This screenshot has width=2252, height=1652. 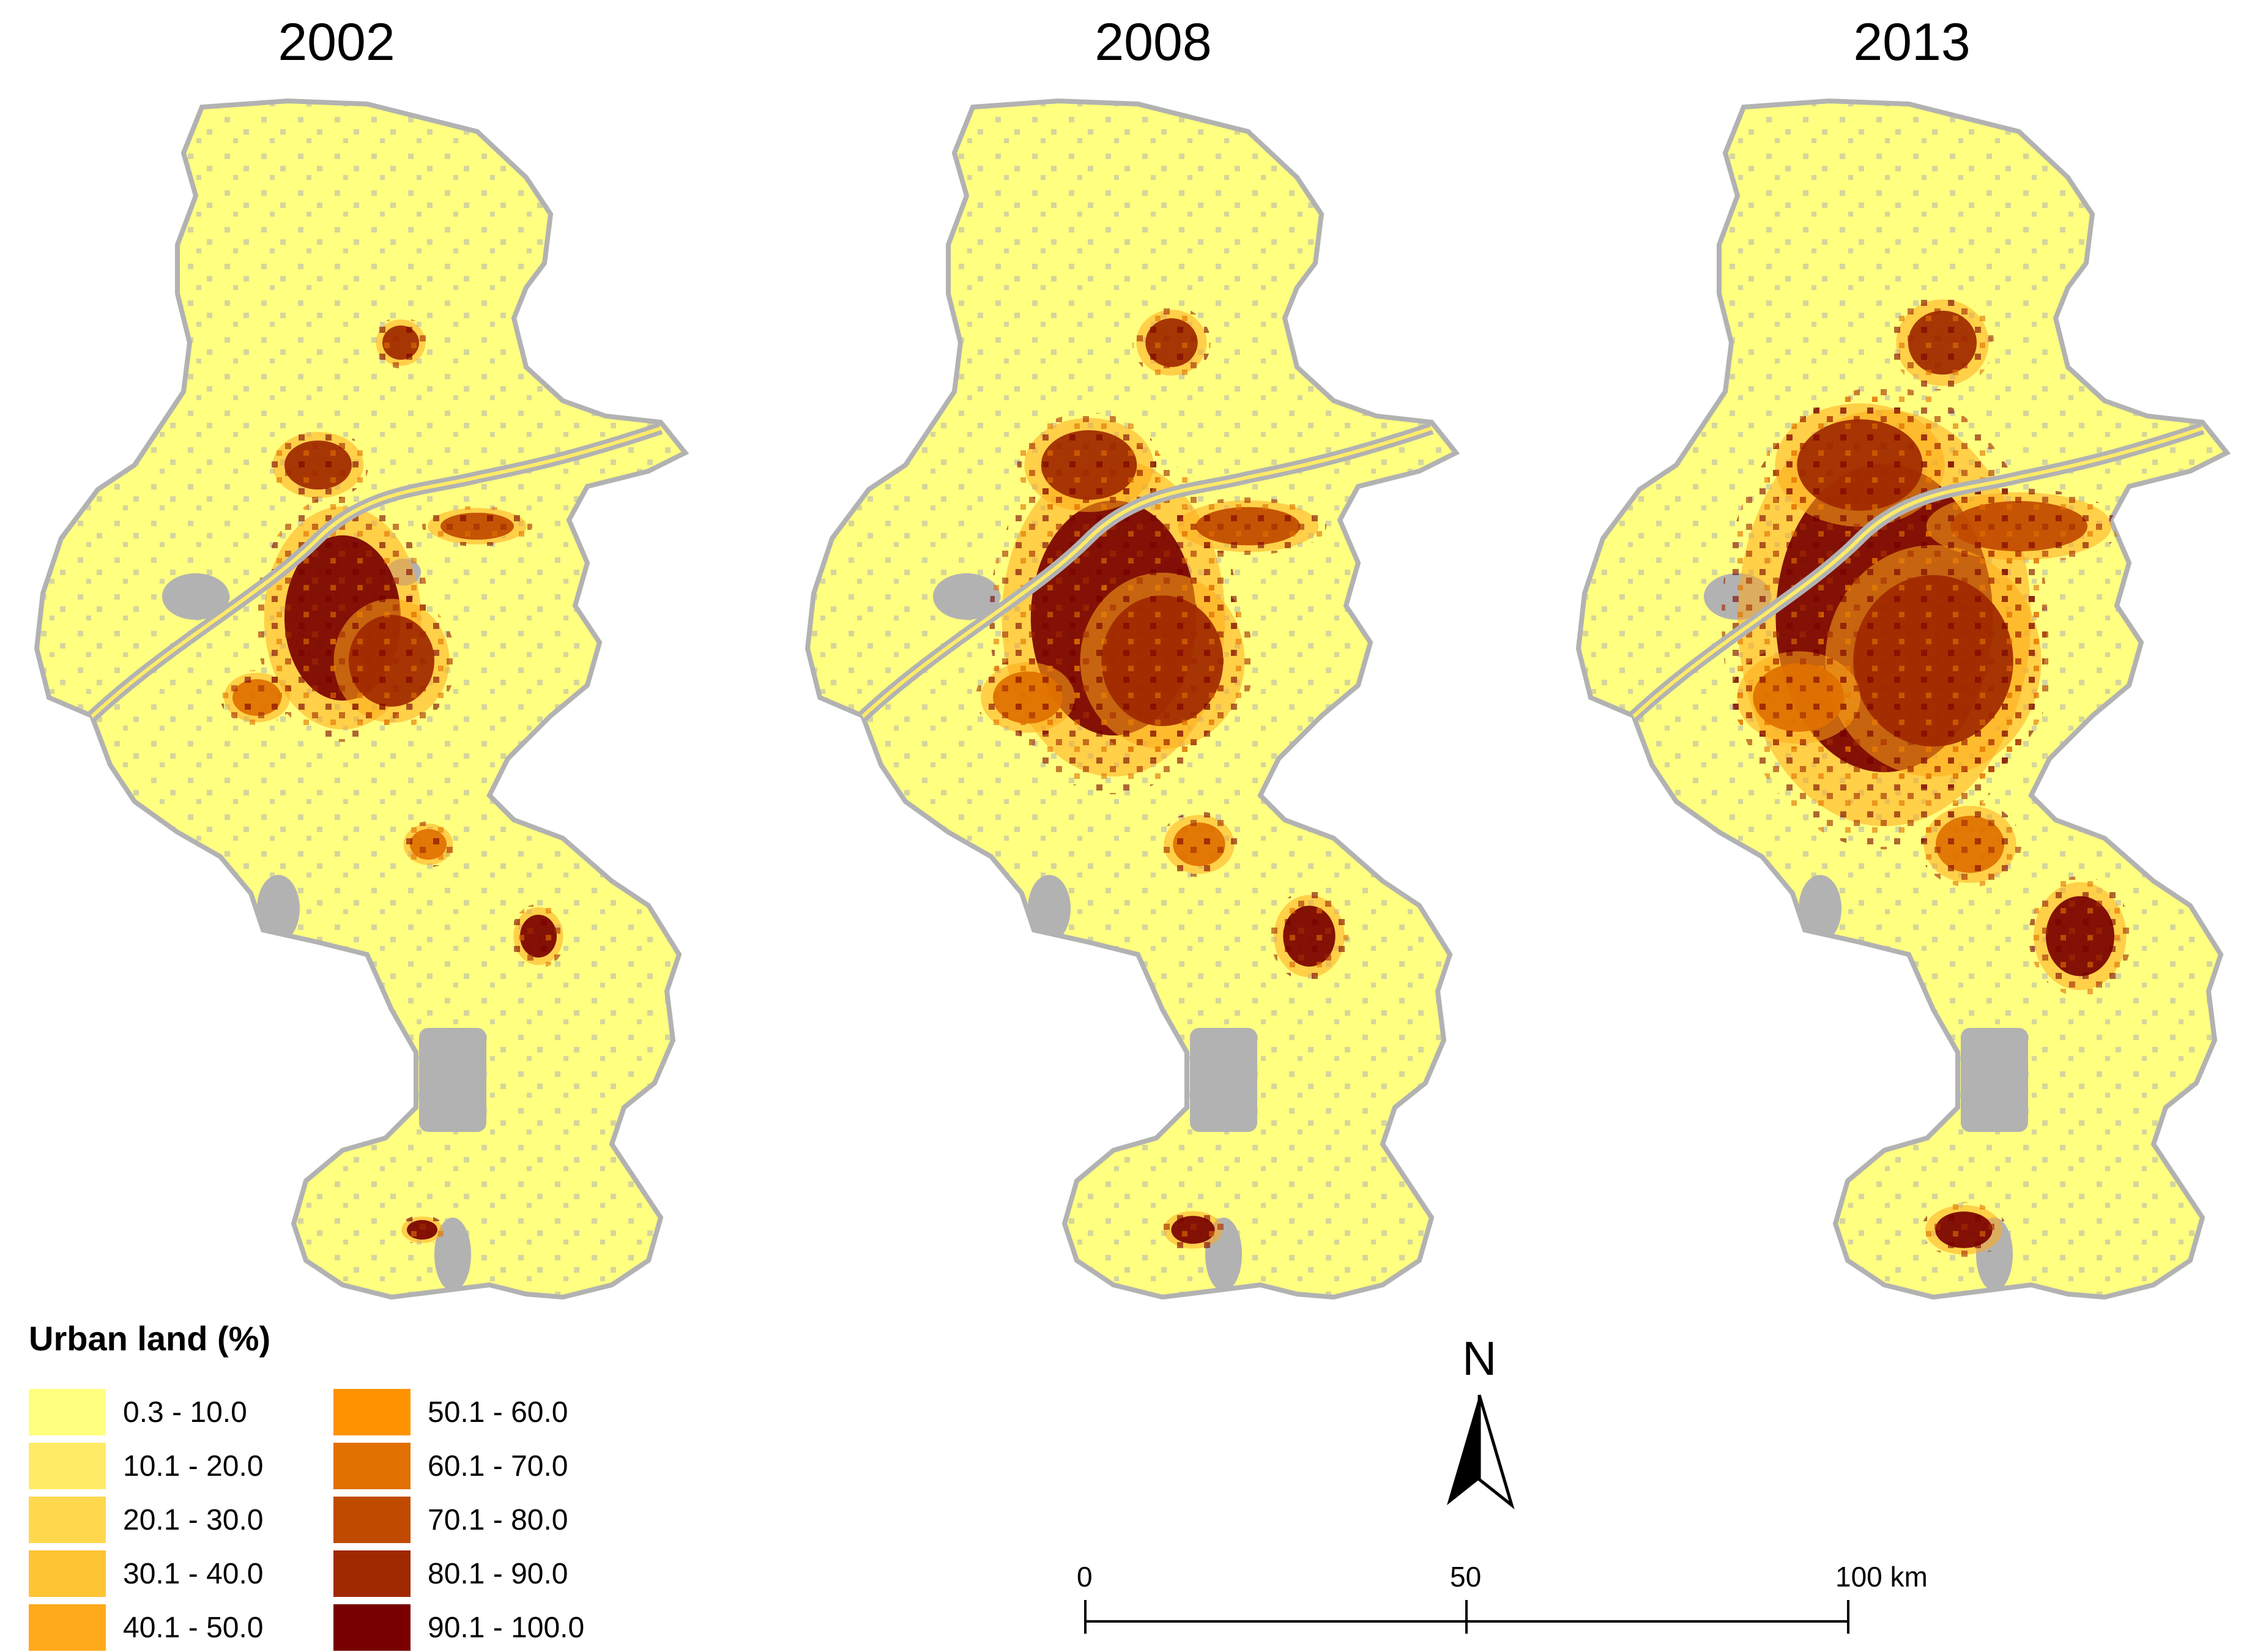 I want to click on scale-tick-100: 100 km, so click(x=1882, y=1577).